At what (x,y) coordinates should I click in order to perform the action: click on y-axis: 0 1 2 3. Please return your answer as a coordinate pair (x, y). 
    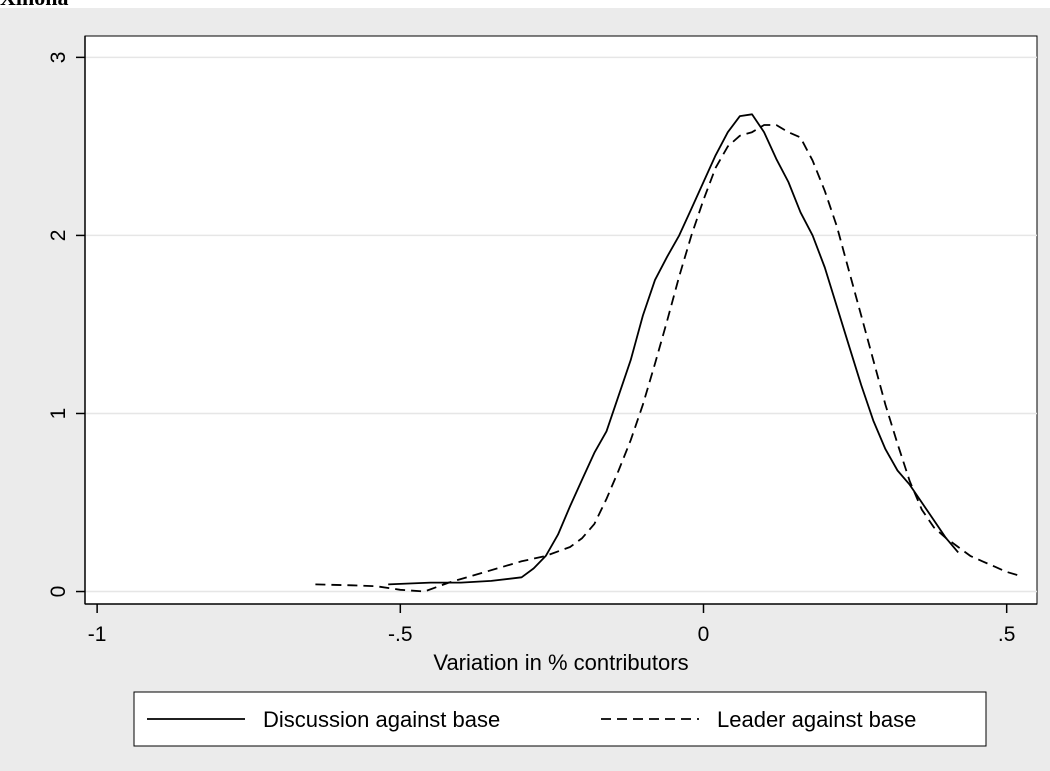
    Looking at the image, I should click on (66, 320).